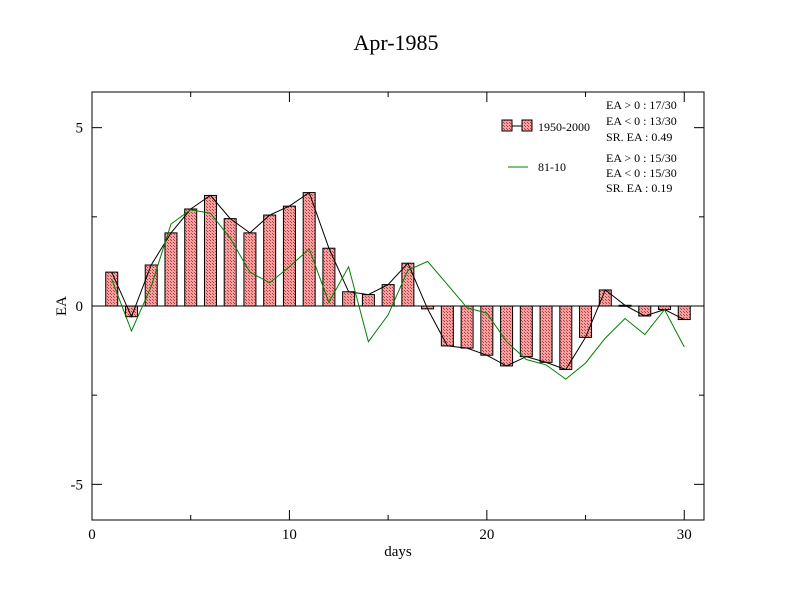  What do you see at coordinates (564, 127) in the screenshot?
I see `legend-label-1950-2000: 1950-2000` at bounding box center [564, 127].